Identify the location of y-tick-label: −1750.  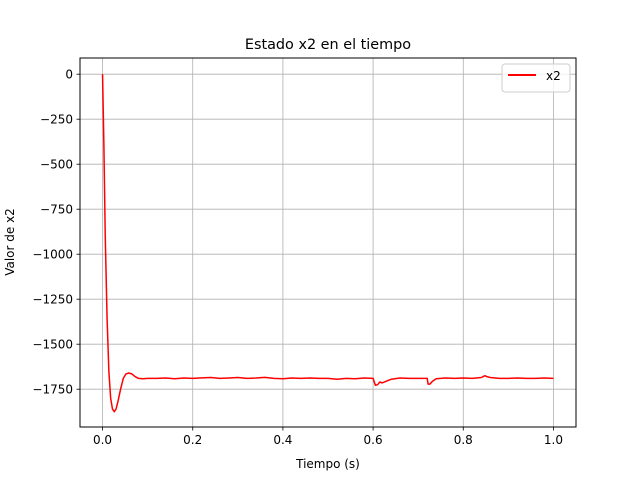
(52, 390).